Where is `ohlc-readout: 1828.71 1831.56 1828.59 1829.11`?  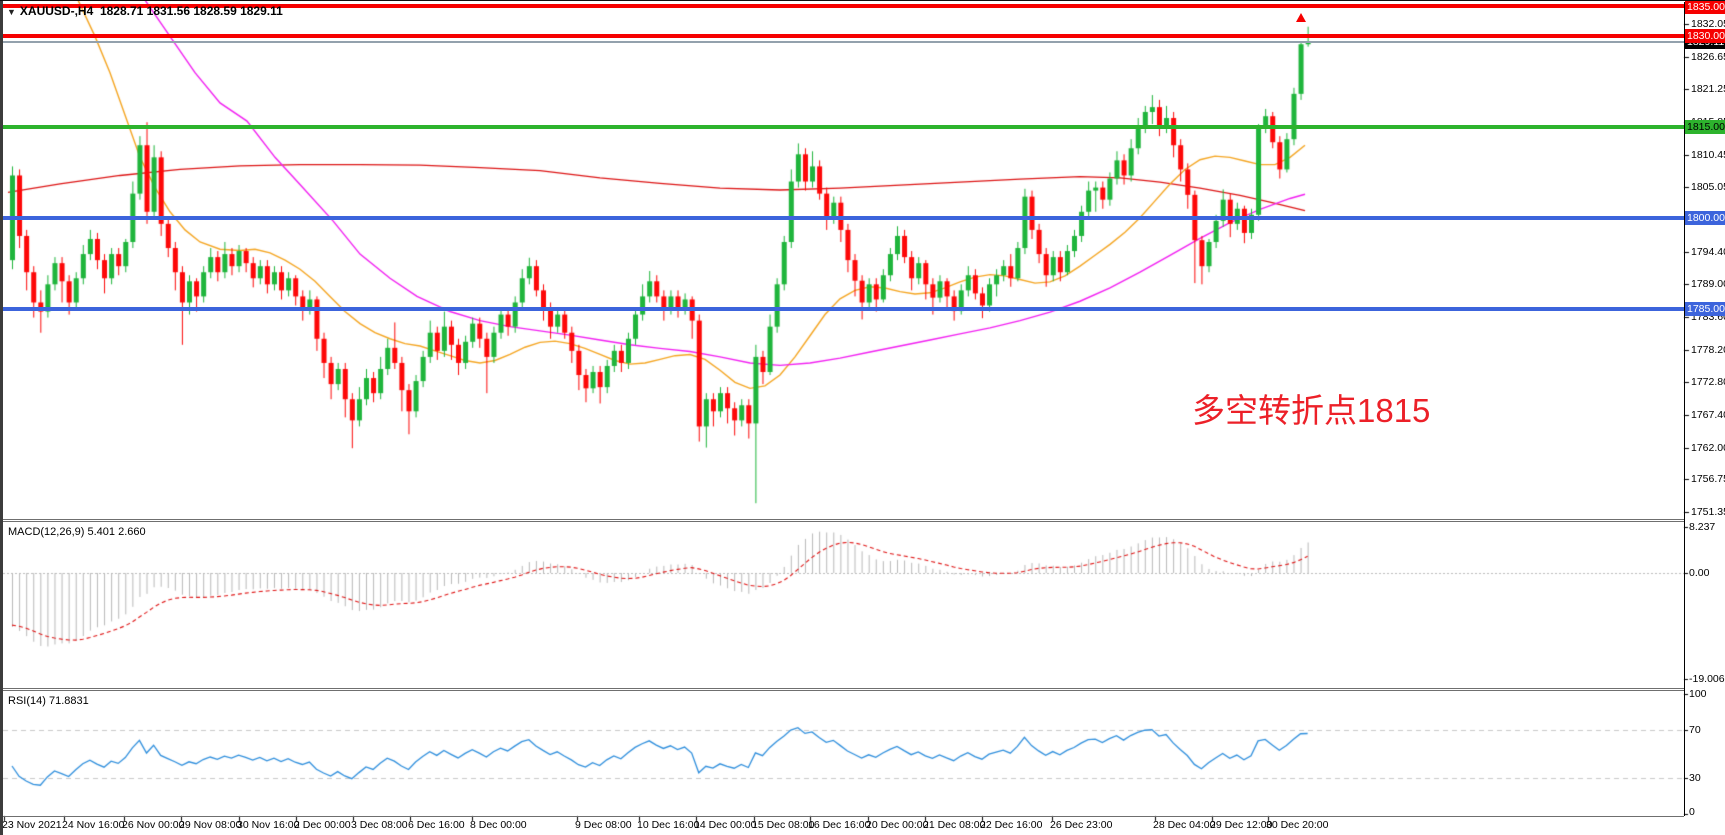 ohlc-readout: 1828.71 1831.56 1828.59 1829.11 is located at coordinates (191, 11).